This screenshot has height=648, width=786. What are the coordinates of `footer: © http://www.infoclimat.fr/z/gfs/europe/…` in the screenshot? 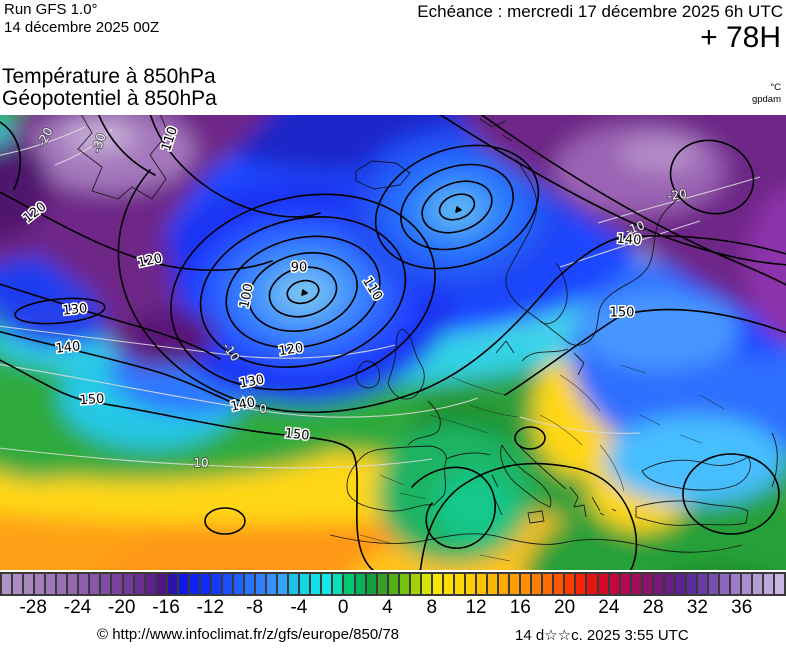 It's located at (393, 635).